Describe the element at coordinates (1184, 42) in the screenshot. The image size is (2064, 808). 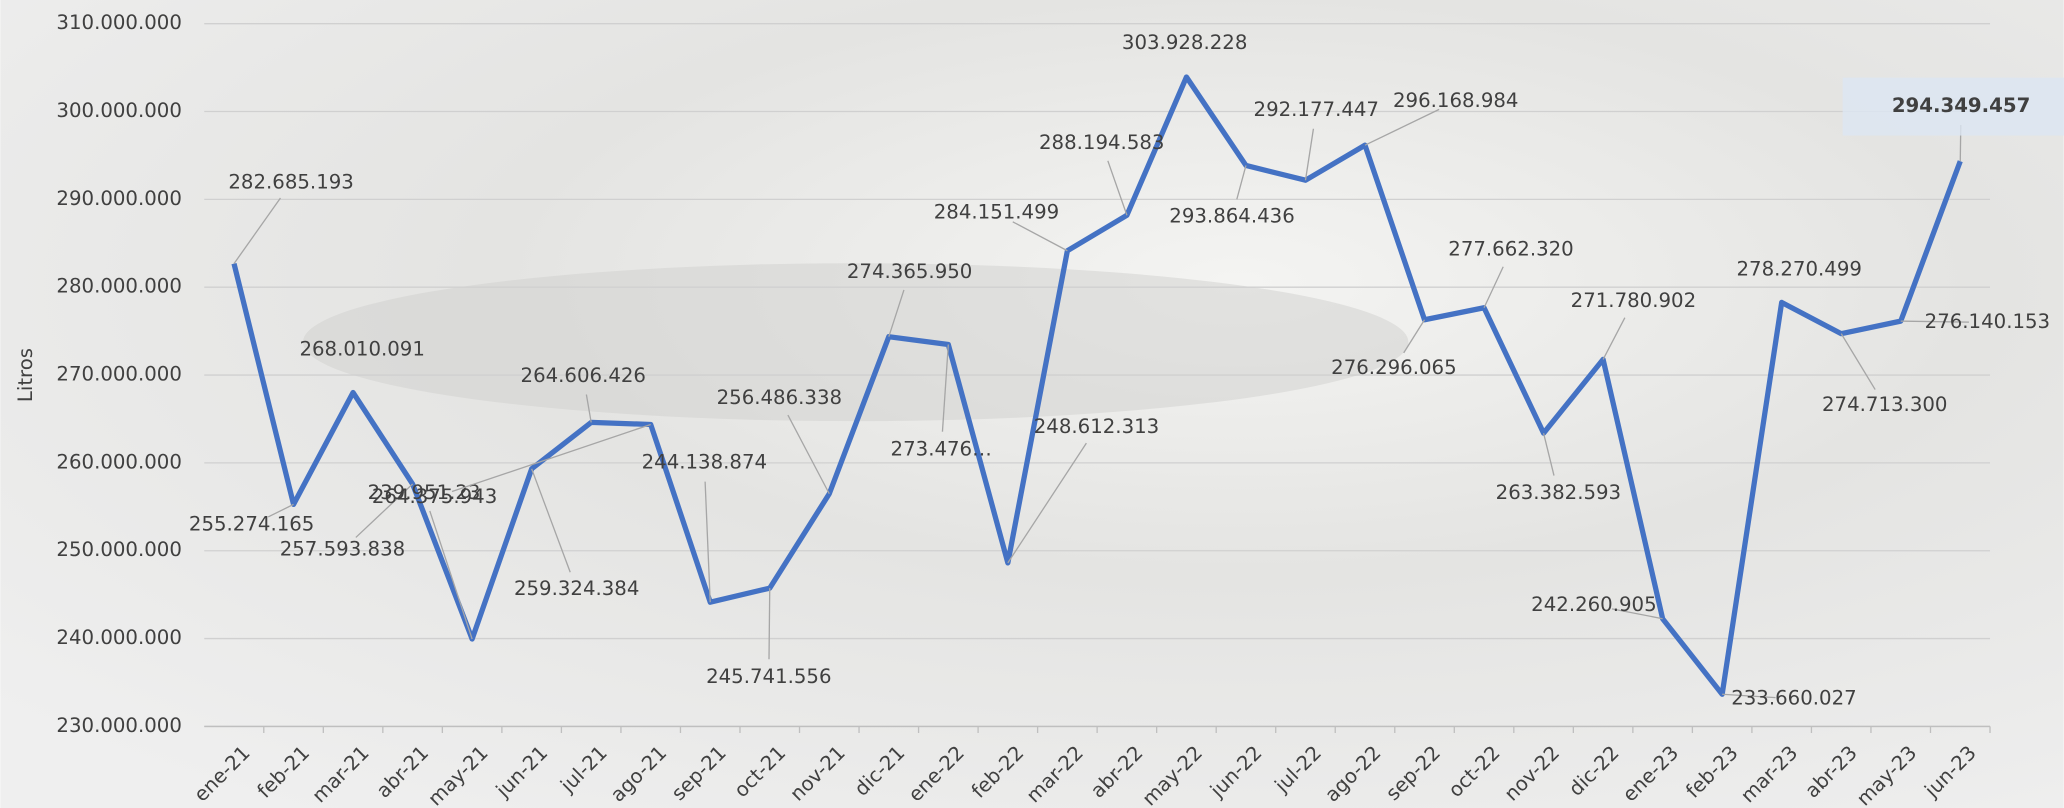
I see `data-label: 303.928.228` at that location.